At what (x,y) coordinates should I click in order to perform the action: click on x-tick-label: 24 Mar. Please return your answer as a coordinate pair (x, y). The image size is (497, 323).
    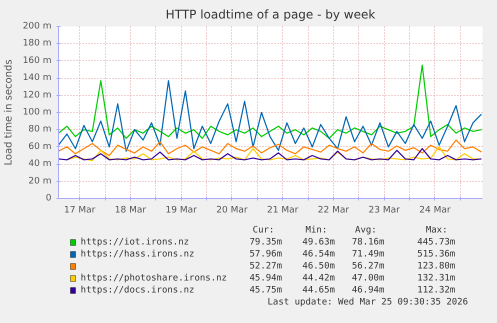
    Looking at the image, I should click on (435, 211).